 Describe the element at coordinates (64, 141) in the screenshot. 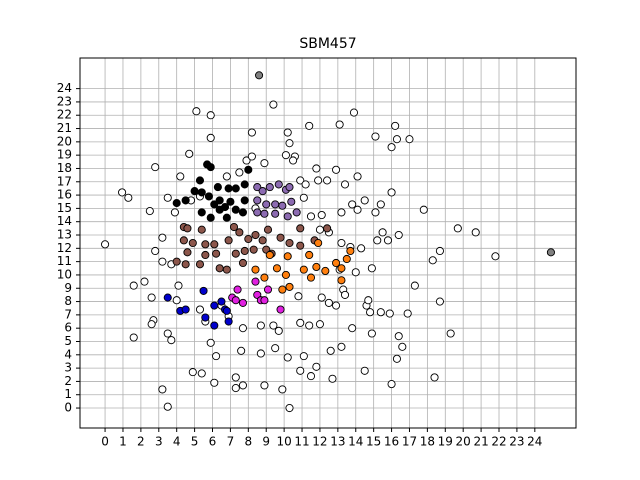

I see `y-tick-label: 20` at that location.